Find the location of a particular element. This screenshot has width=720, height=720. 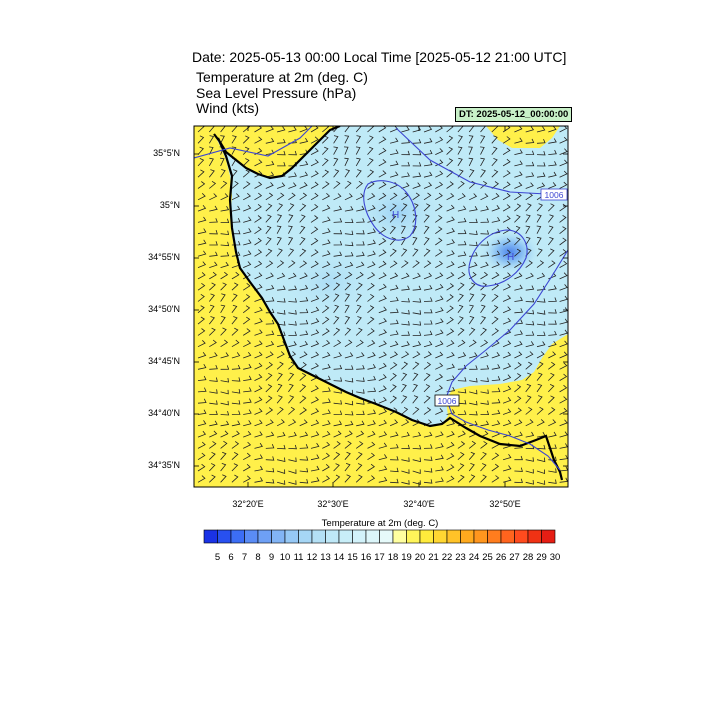

colorbar-label: 13 is located at coordinates (325, 557).